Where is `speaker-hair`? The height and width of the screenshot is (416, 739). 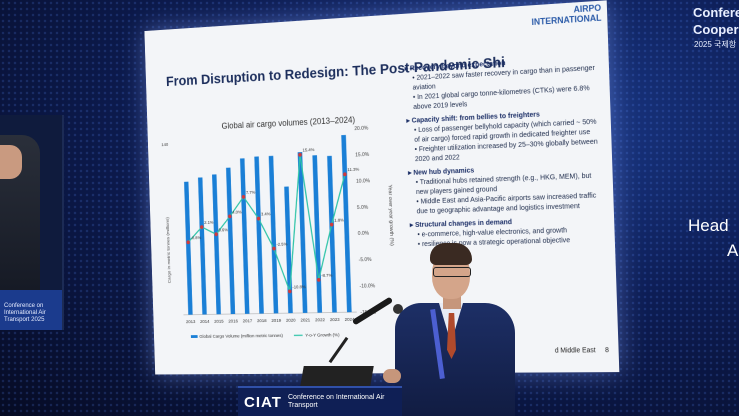
speaker-hair is located at coordinates (451, 254).